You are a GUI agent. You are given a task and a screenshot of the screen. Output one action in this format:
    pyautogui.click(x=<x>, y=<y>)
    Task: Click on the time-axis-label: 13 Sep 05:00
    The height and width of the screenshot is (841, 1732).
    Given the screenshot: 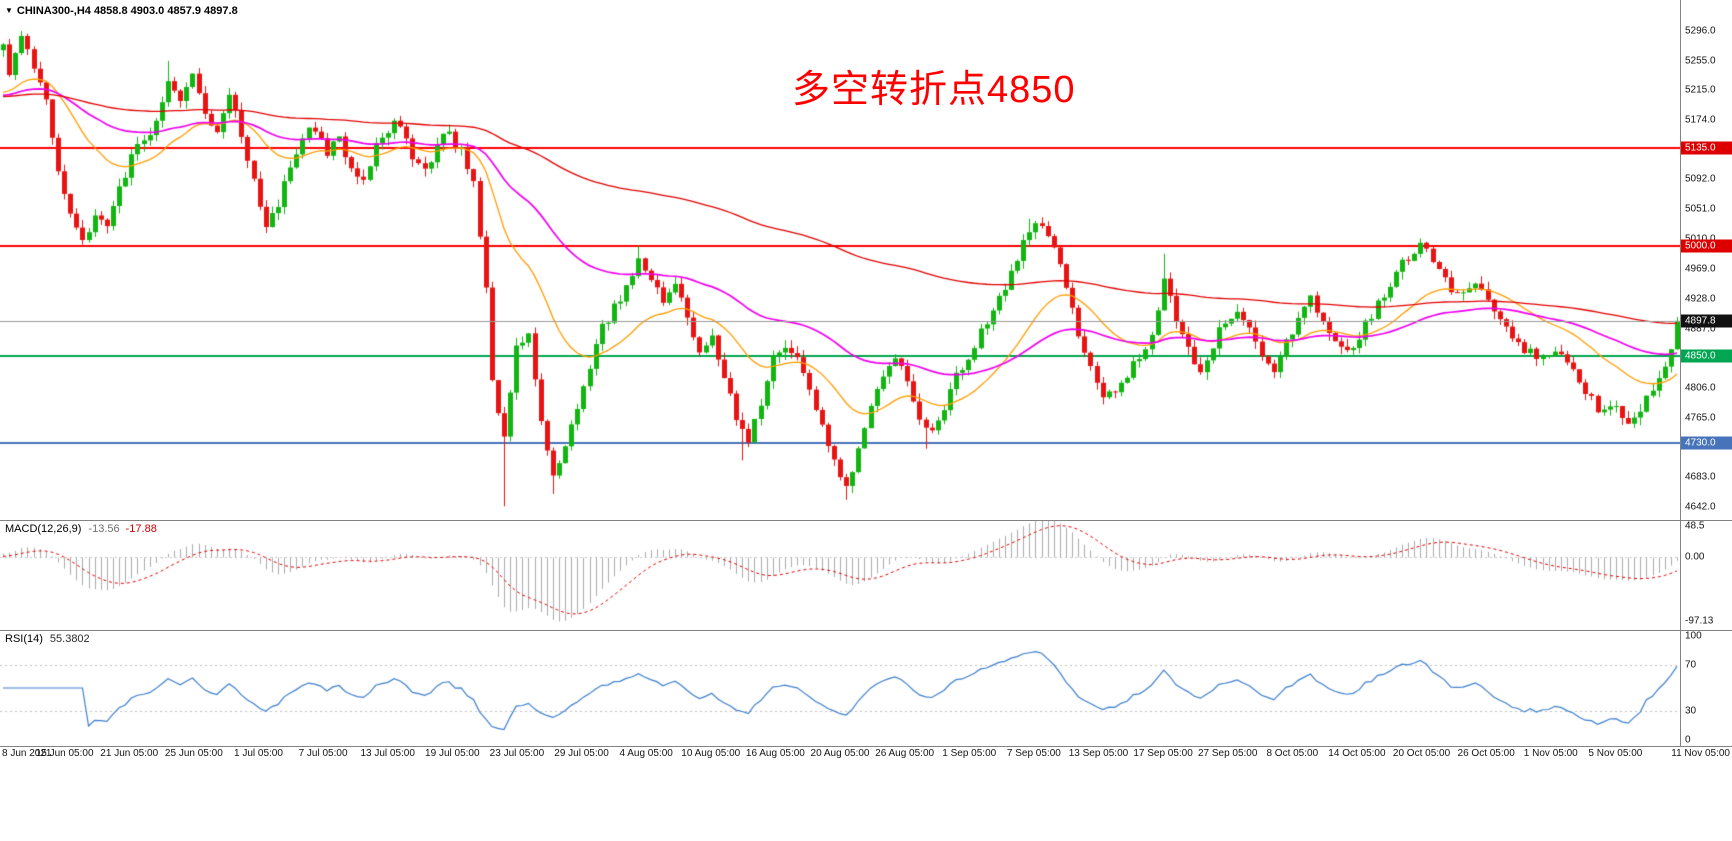 What is the action you would take?
    pyautogui.click(x=1098, y=753)
    